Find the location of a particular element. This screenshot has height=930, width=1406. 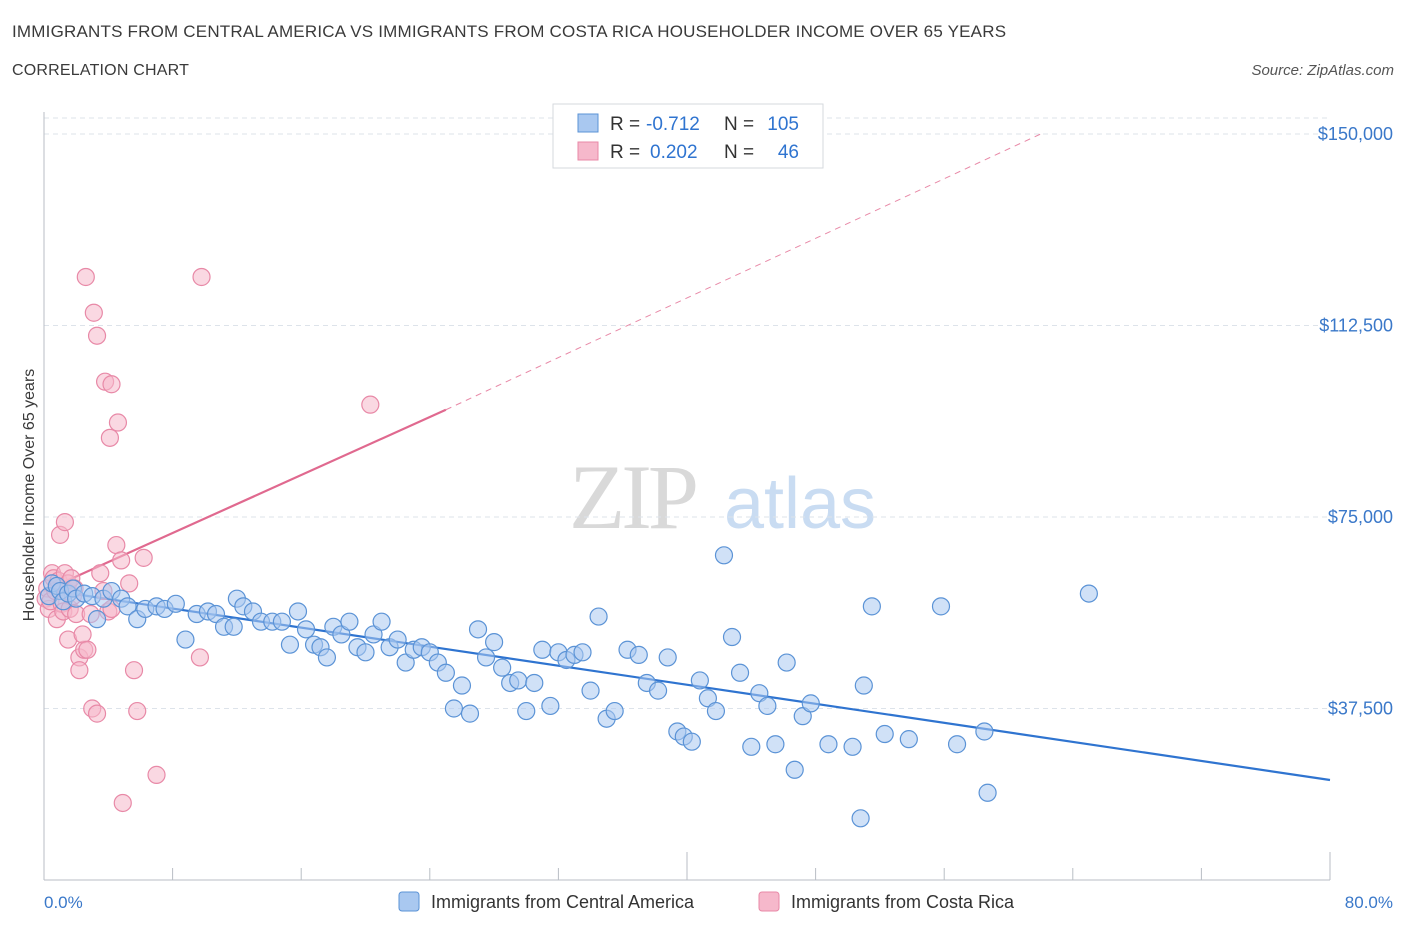

y-tick-label: $75,000 is located at coordinates (1360, 517).